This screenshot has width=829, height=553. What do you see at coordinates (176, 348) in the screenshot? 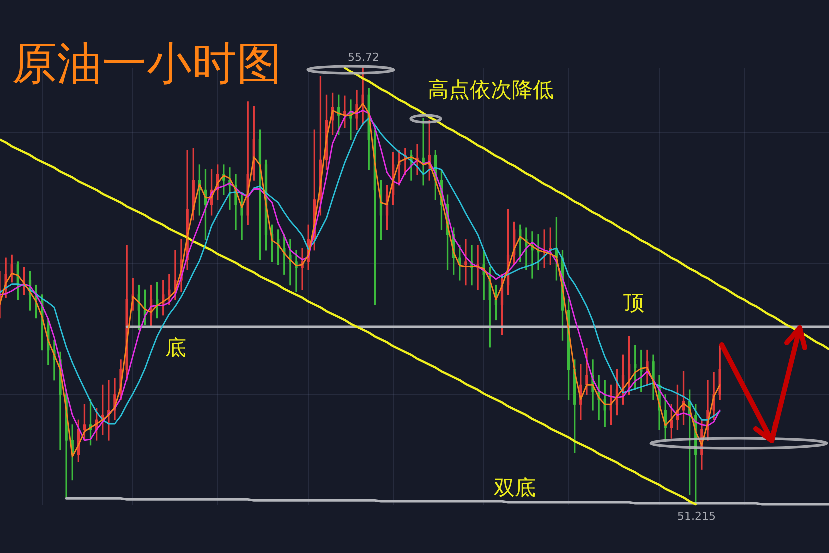
I see `annotation: 底` at bounding box center [176, 348].